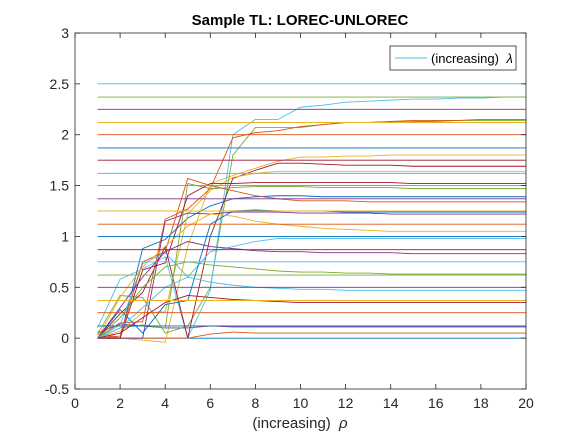 This screenshot has height=436, width=581. I want to click on x-tick-label: 0, so click(75, 403).